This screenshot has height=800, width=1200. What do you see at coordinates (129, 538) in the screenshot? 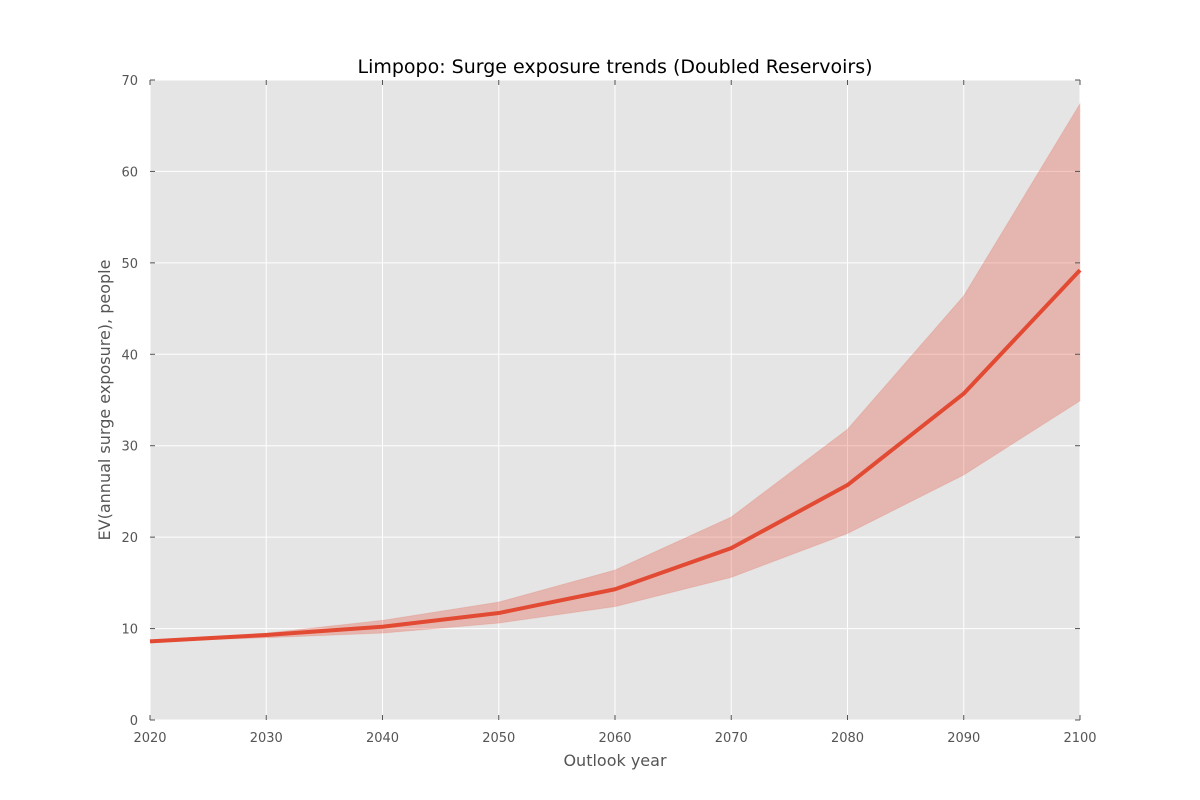
I see `y-tick-label: 20` at bounding box center [129, 538].